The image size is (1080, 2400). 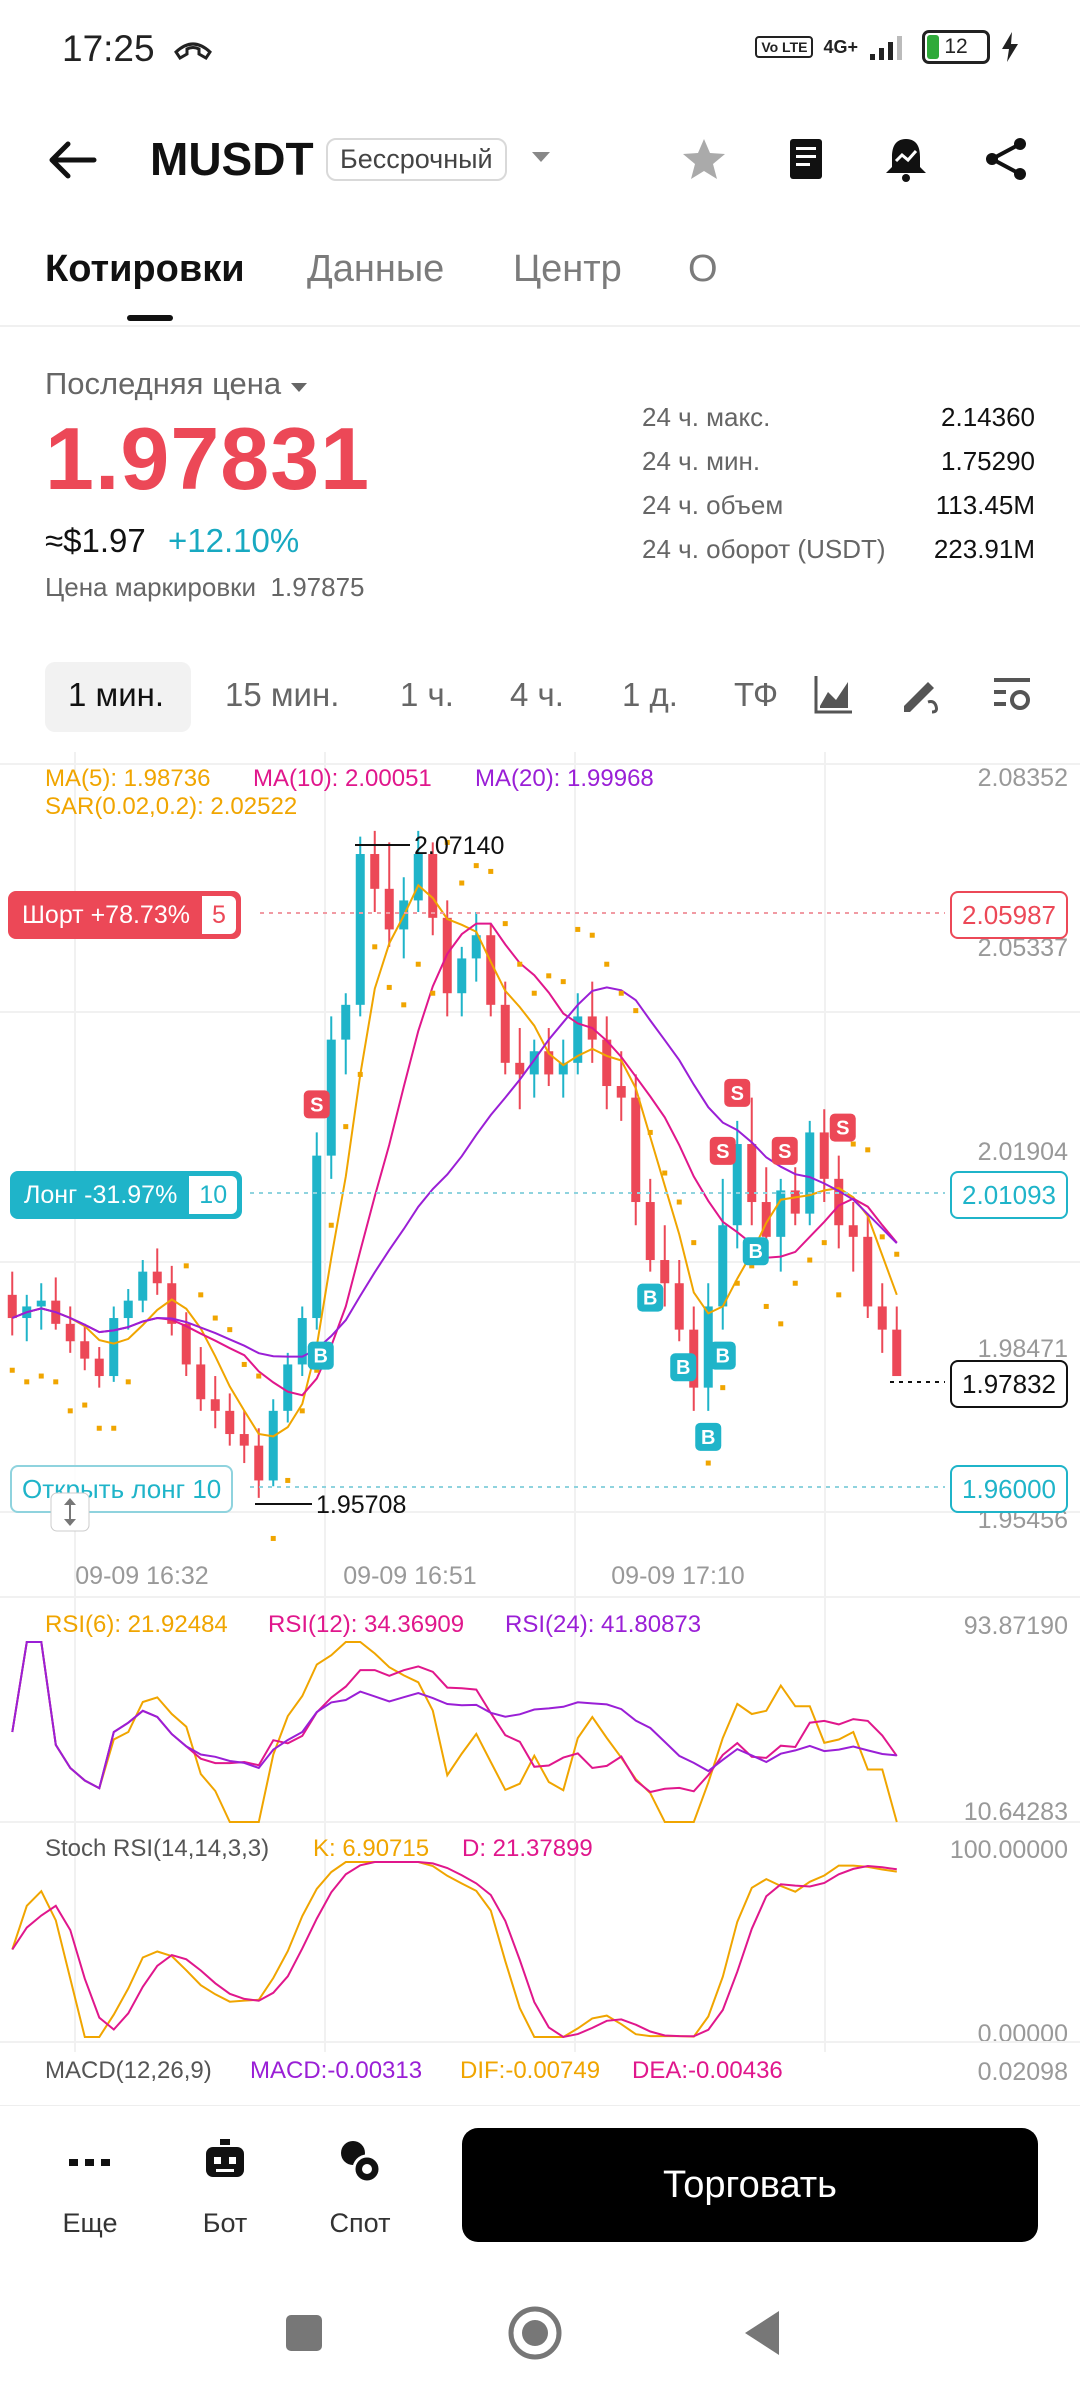 I want to click on rsi24-line, so click(x=454, y=1715).